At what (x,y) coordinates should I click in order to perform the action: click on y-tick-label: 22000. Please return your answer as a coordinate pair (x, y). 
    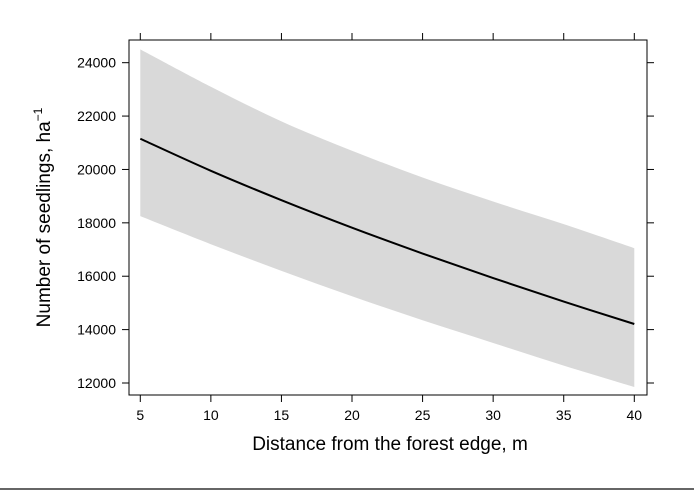
    Looking at the image, I should click on (96, 116).